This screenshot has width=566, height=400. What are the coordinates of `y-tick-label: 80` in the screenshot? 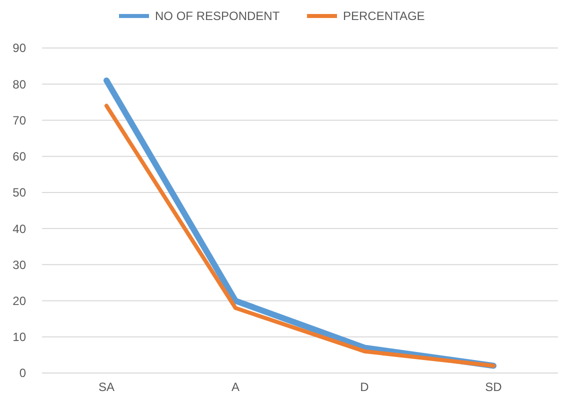 It's located at (19, 84).